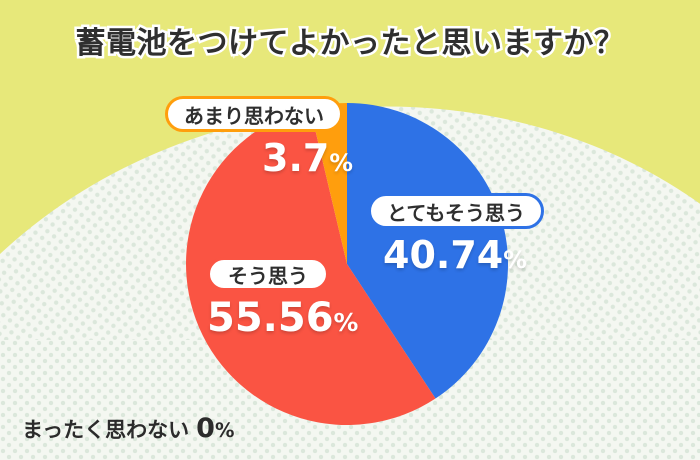 The height and width of the screenshot is (460, 700). Describe the element at coordinates (296, 158) in the screenshot. I see `value-number-amari-omowanai: 3.7` at that location.